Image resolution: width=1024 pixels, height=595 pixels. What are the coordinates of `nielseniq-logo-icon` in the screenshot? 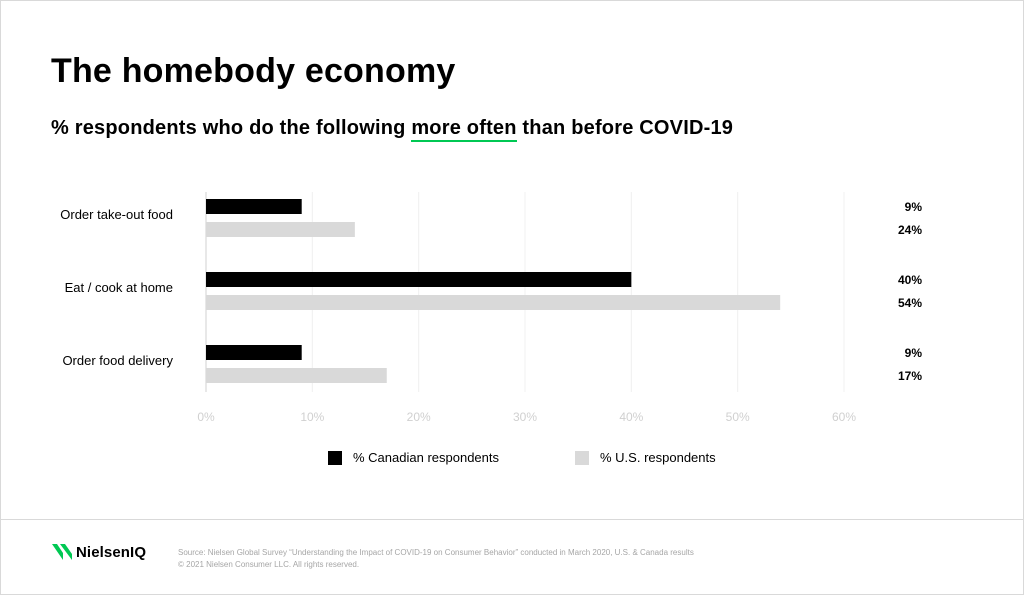 It's located at (62, 552).